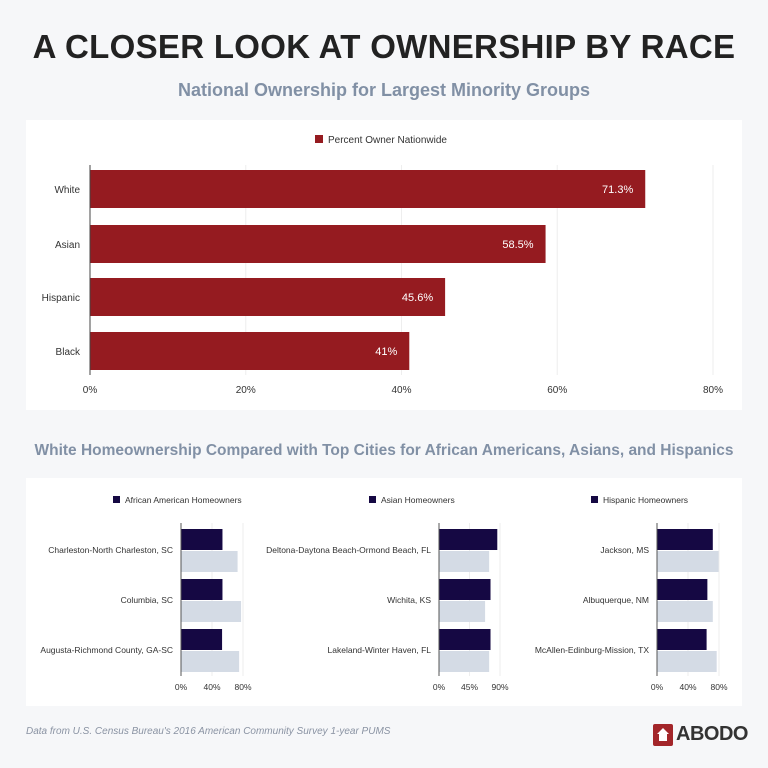 The width and height of the screenshot is (768, 768). Describe the element at coordinates (663, 734) in the screenshot. I see `house-icon` at that location.